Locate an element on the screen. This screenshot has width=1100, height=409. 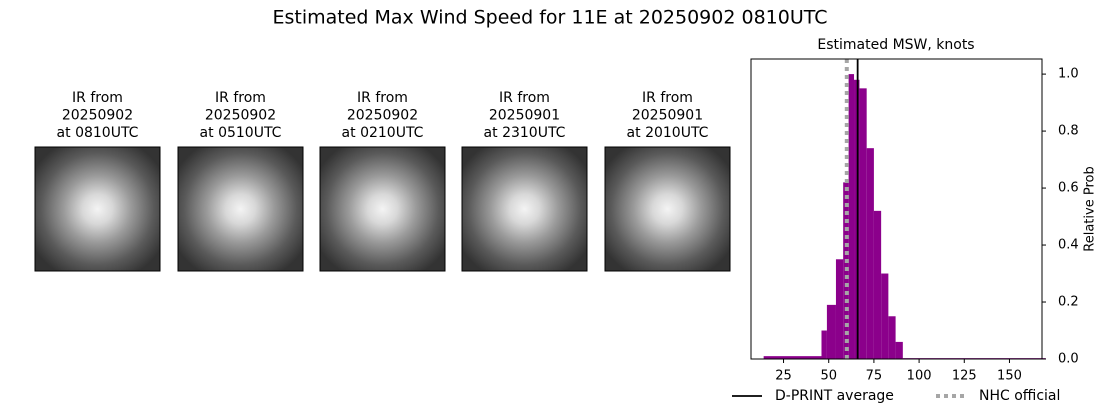
x-tick-label: 75 is located at coordinates (874, 376).